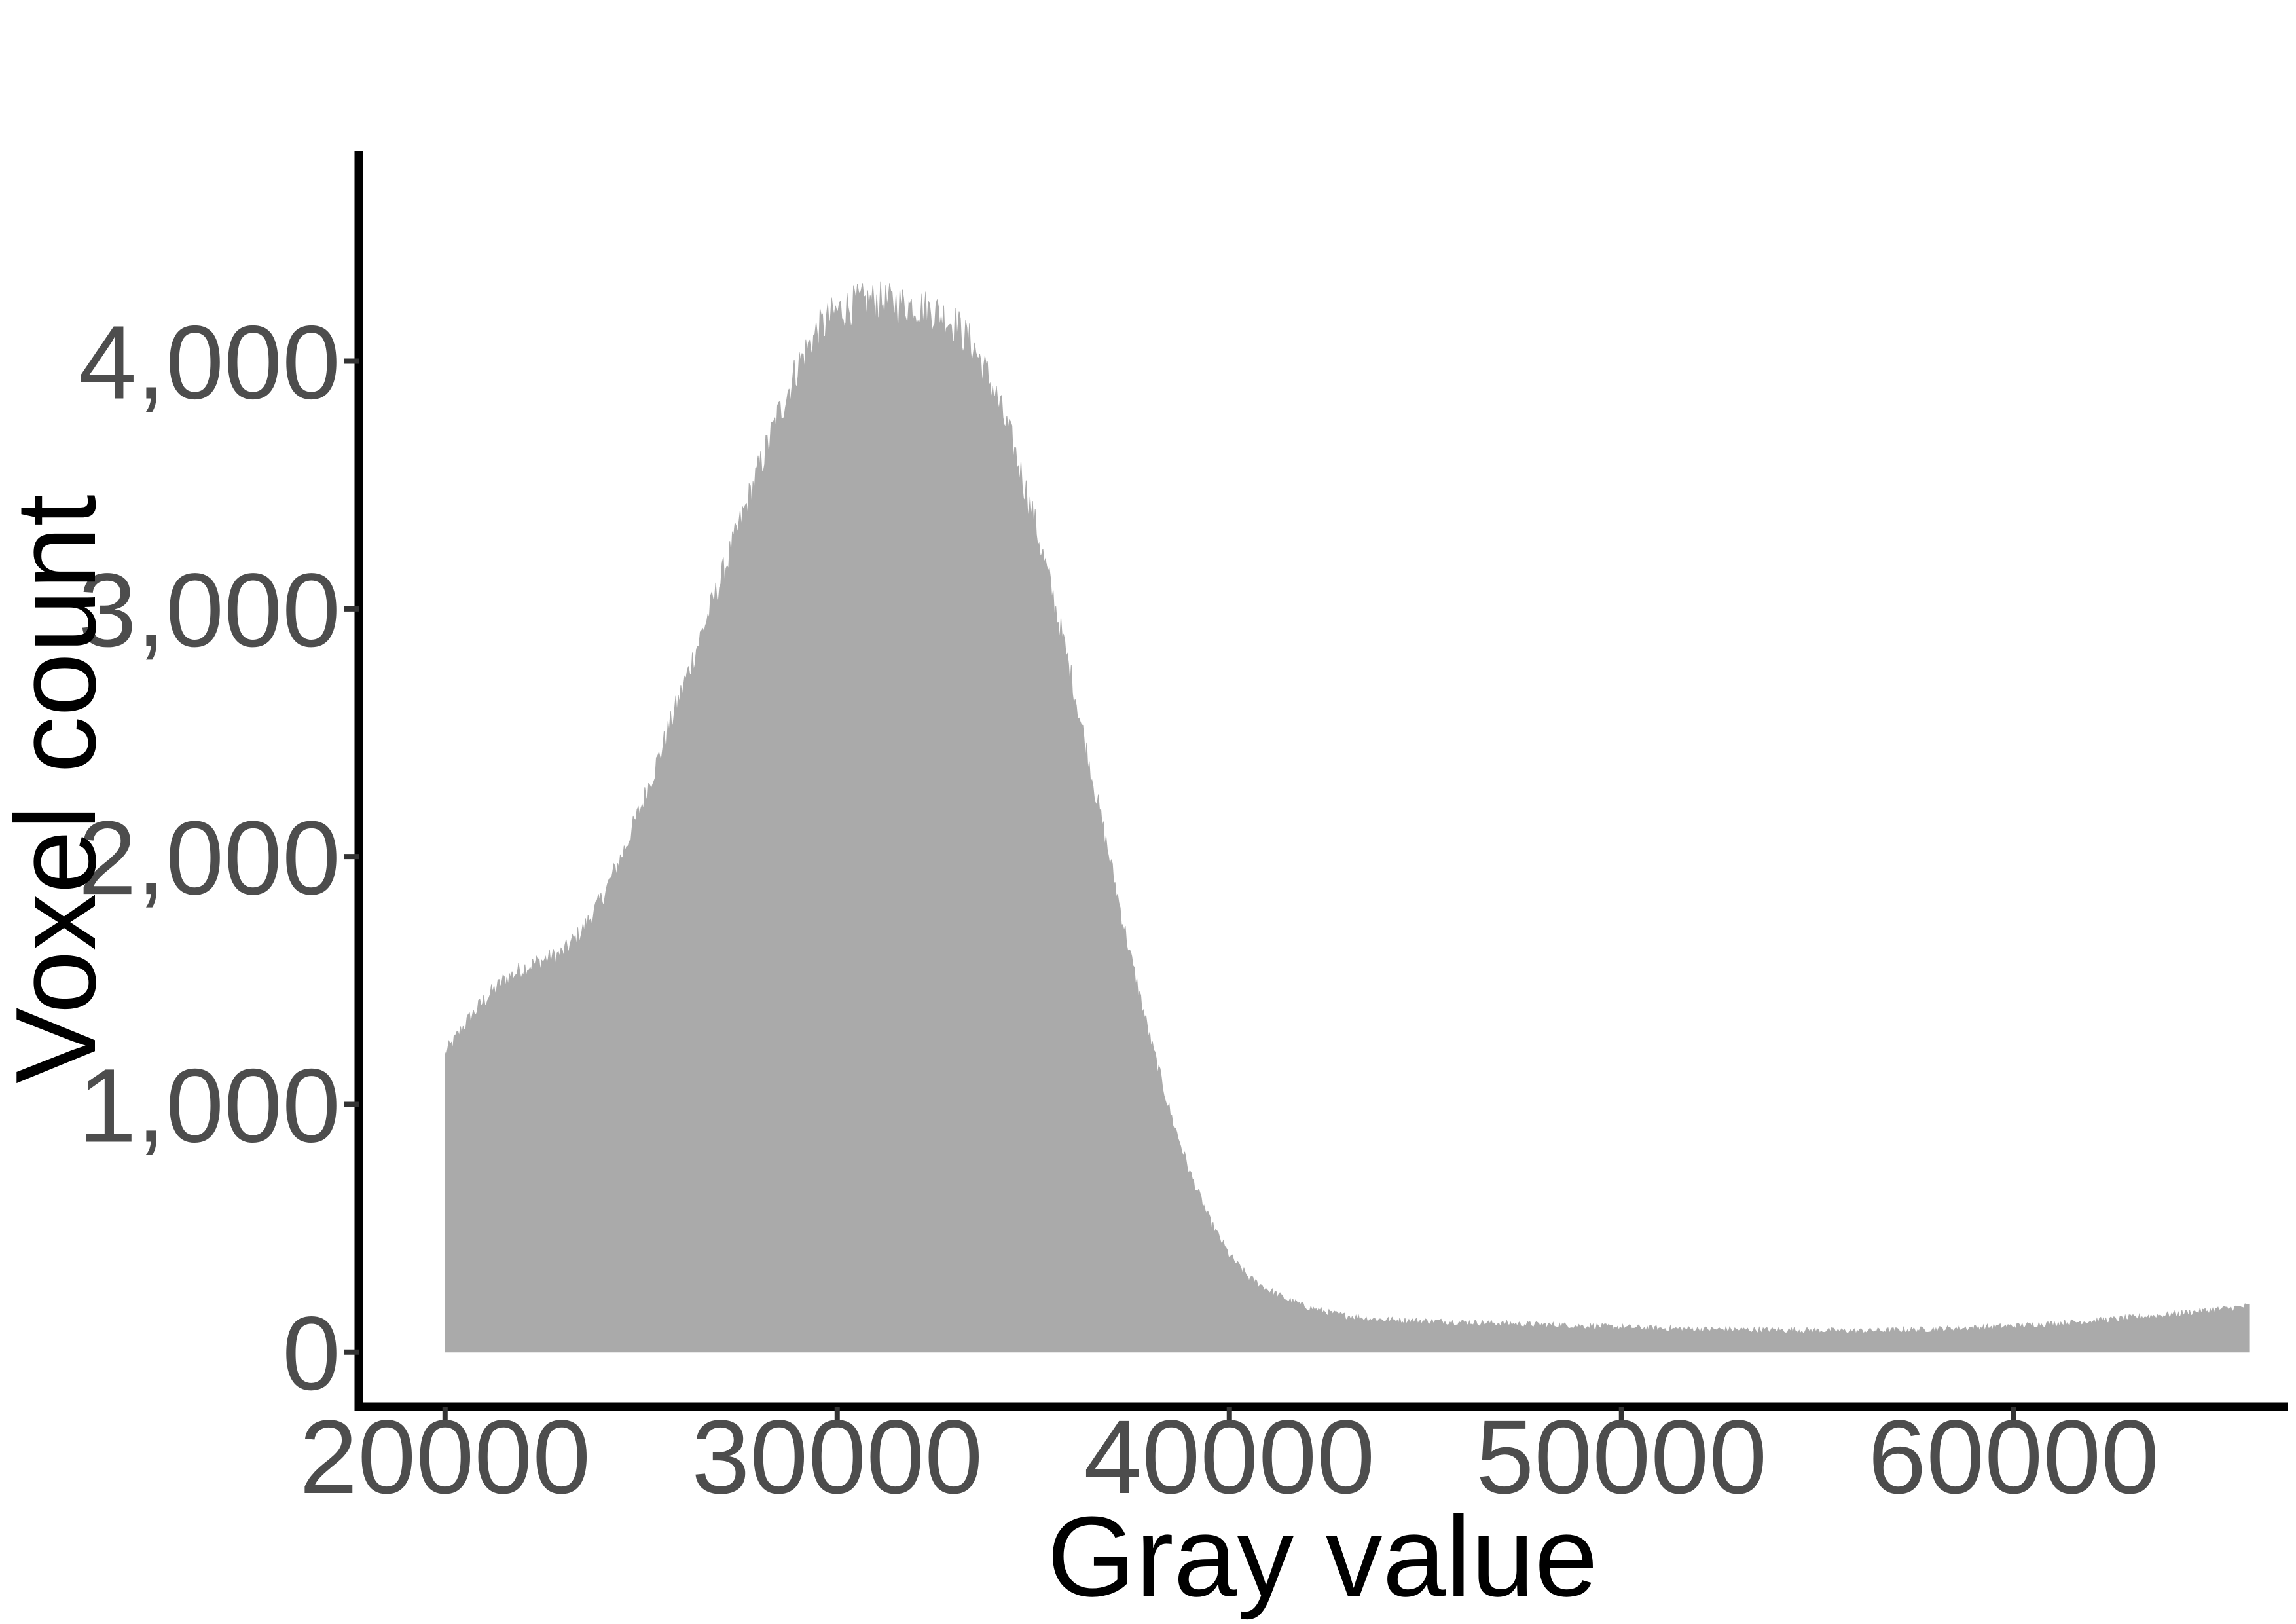 This screenshot has width=2296, height=1624. What do you see at coordinates (59, 789) in the screenshot?
I see `y-axis-title: Voxel count` at bounding box center [59, 789].